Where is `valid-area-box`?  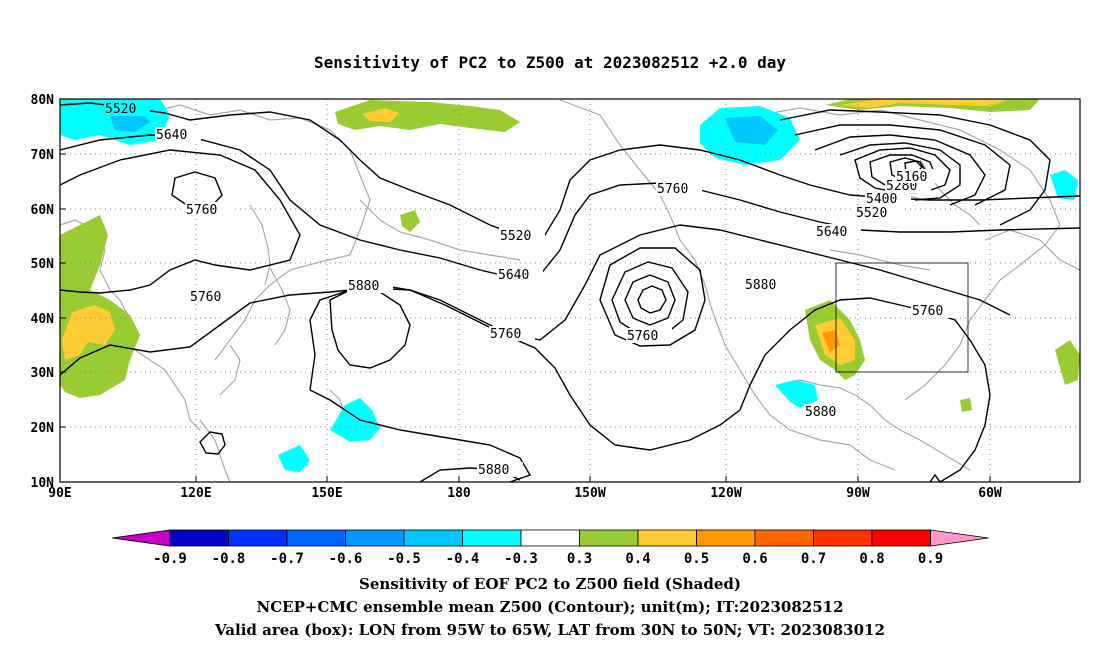 valid-area-box is located at coordinates (902, 317).